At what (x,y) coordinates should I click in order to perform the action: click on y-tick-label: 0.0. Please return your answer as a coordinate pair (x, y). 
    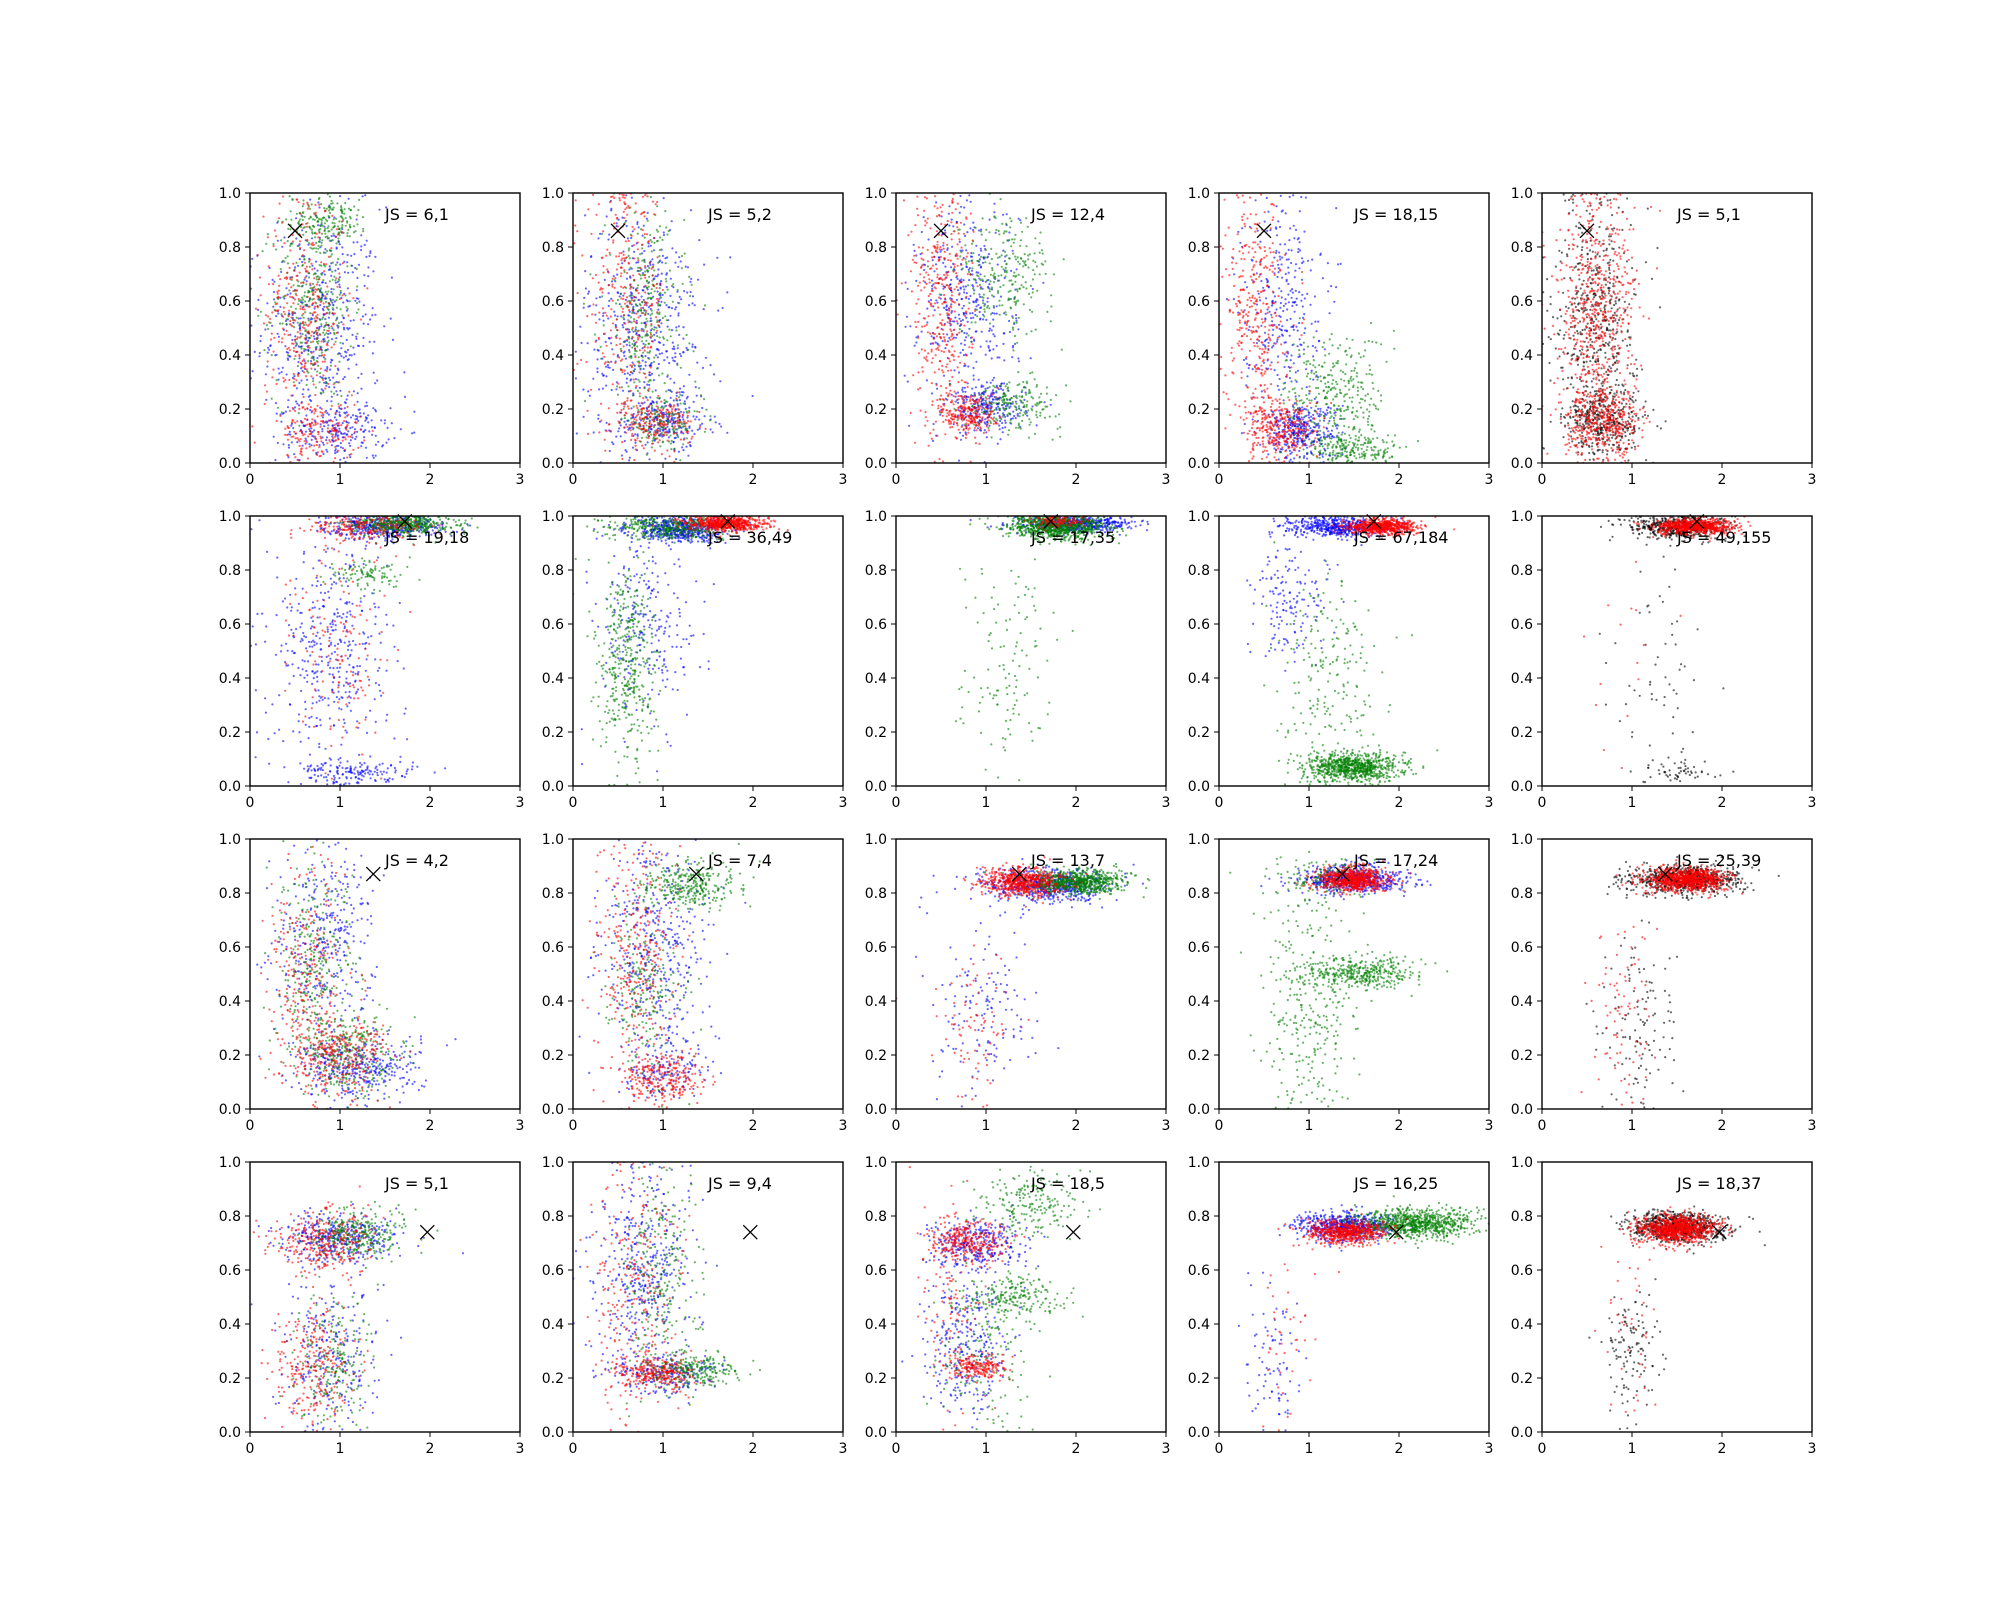
    Looking at the image, I should click on (230, 464).